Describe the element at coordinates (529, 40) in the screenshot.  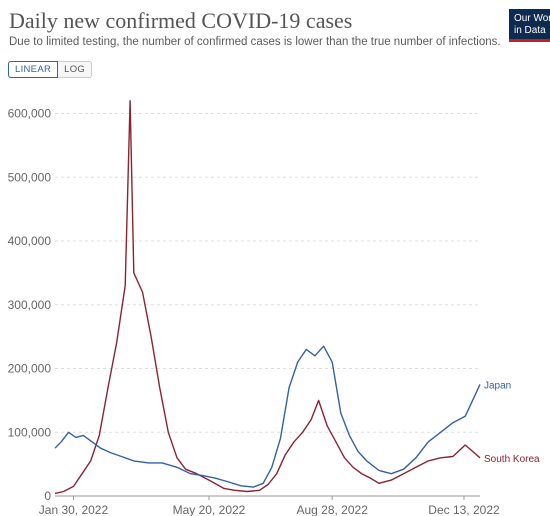
I see `logo-accent-bar` at that location.